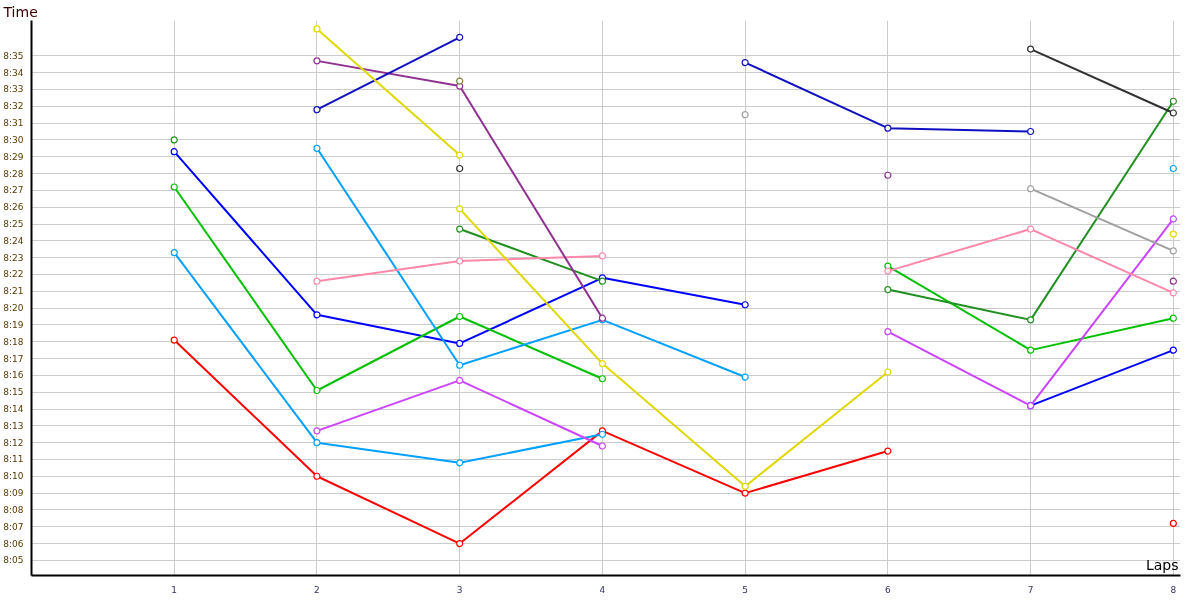  Describe the element at coordinates (13, 291) in the screenshot. I see `y-tick-label: 8:21` at that location.